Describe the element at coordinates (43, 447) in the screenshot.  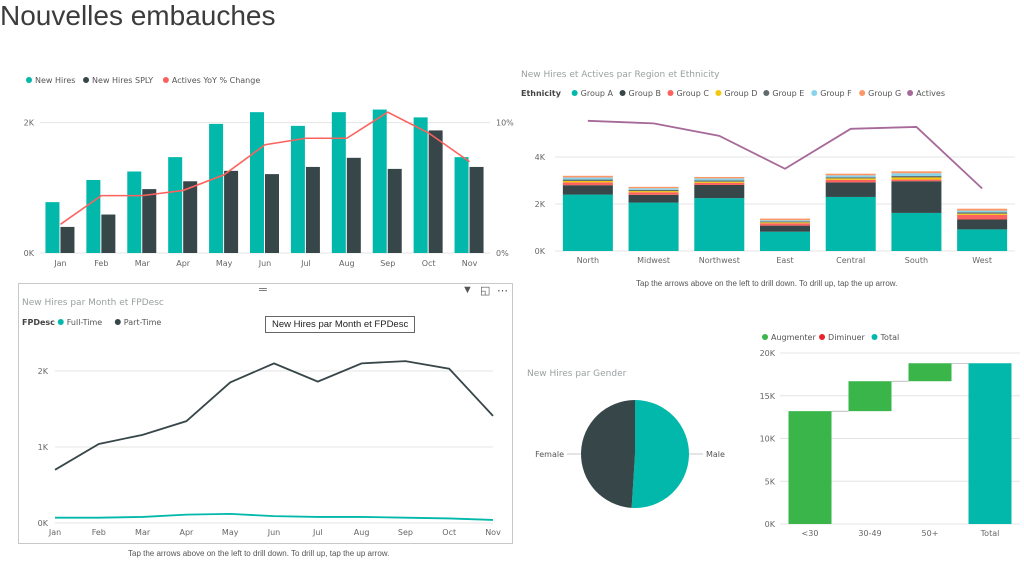
I see `fpdesc-y-tick-label: 1K` at that location.